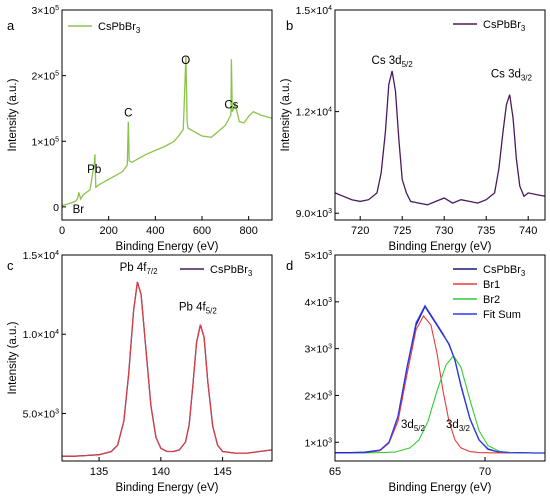 This screenshot has height=496, width=550. What do you see at coordinates (185, 61) in the screenshot?
I see `peak-annotation: O` at bounding box center [185, 61].